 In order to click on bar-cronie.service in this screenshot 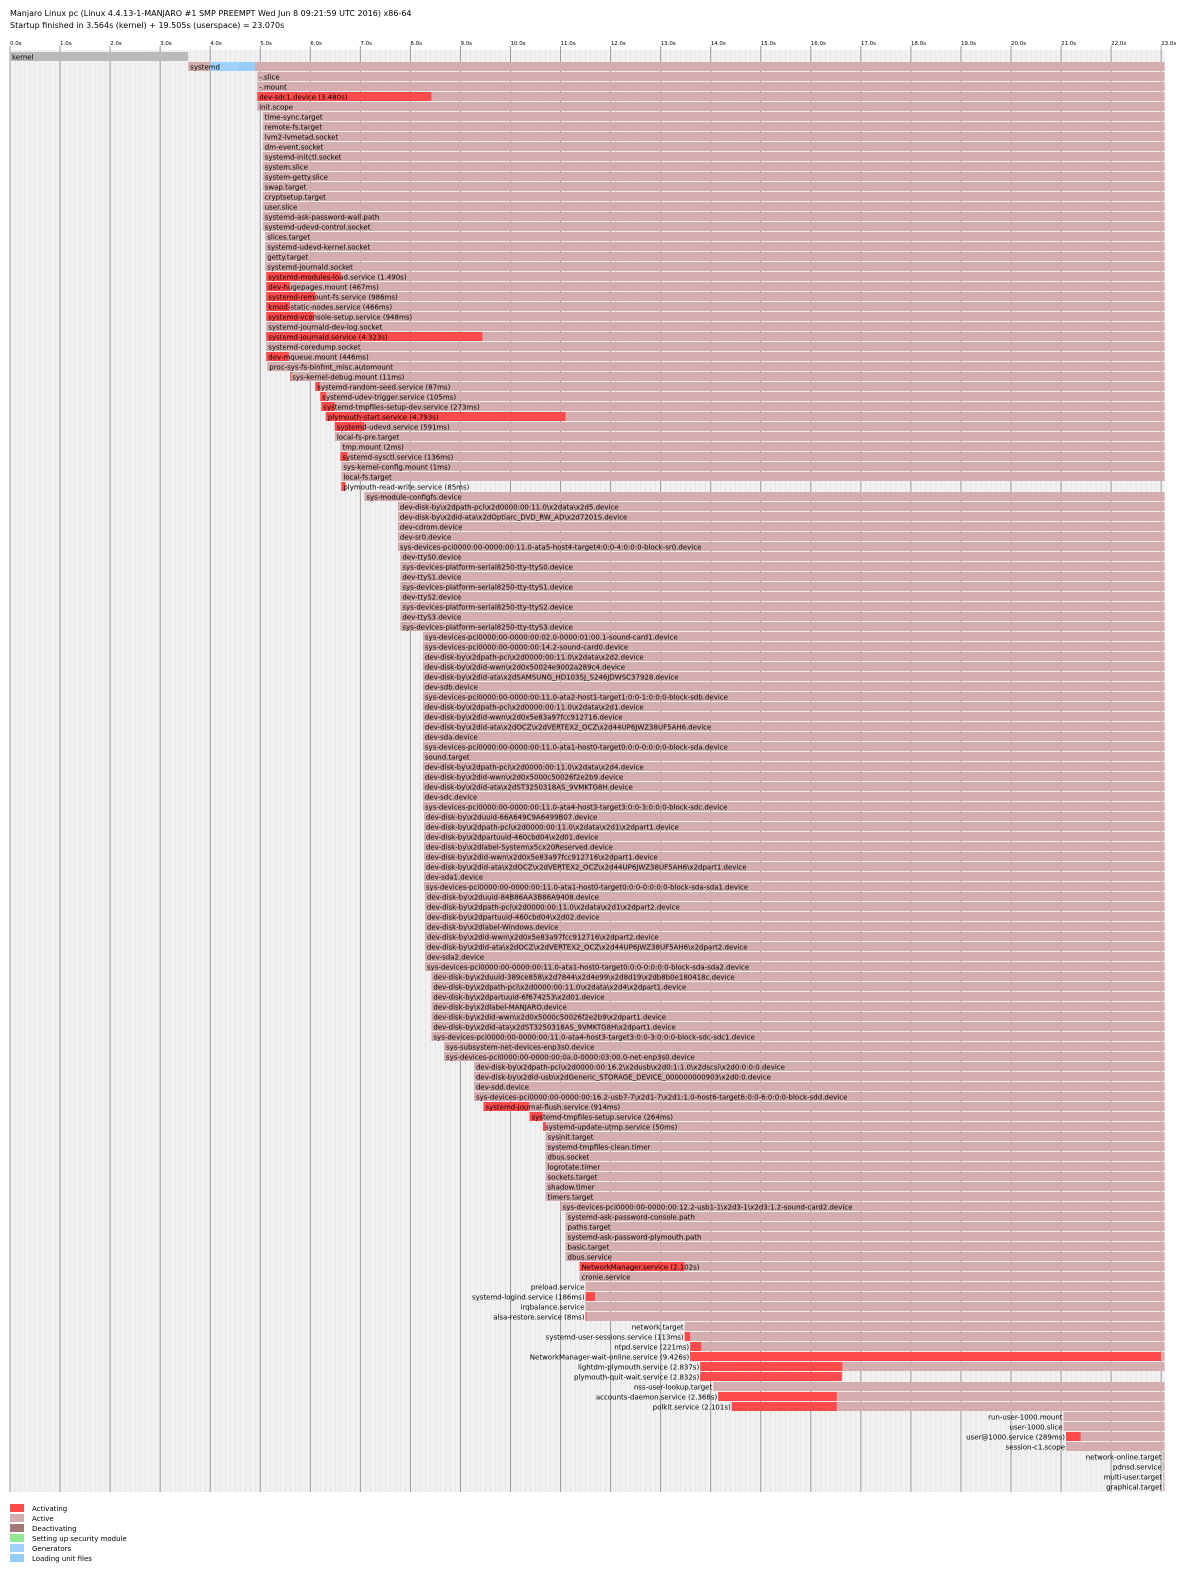, I will do `click(872, 1276)`.